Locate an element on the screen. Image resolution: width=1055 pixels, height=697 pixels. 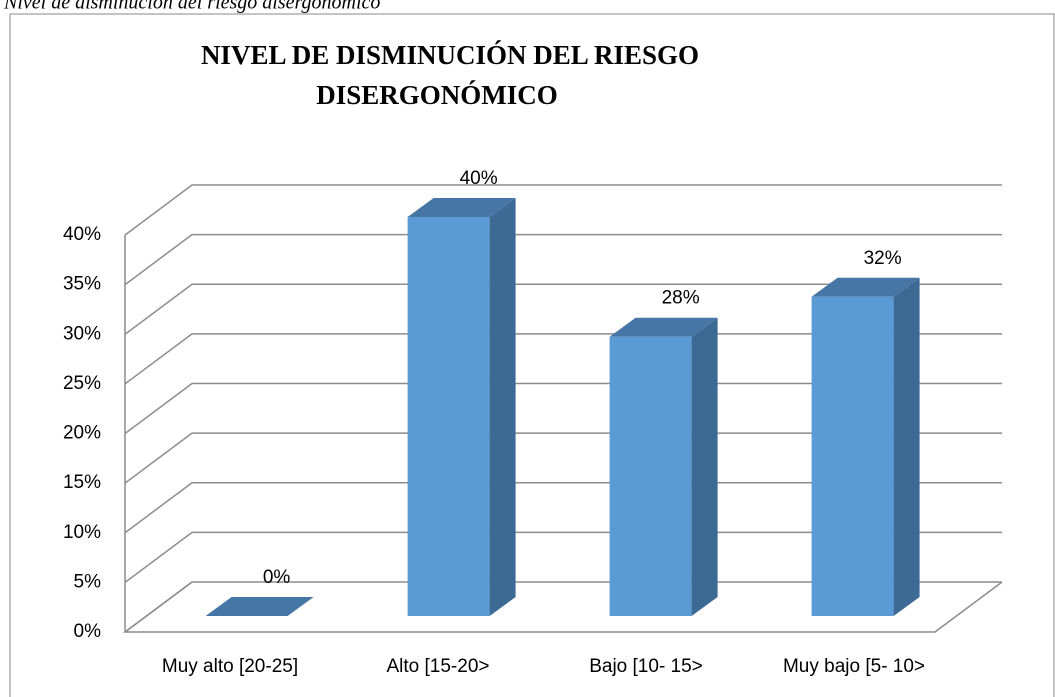
x-tick-label: Muy alto [20-25] is located at coordinates (230, 666).